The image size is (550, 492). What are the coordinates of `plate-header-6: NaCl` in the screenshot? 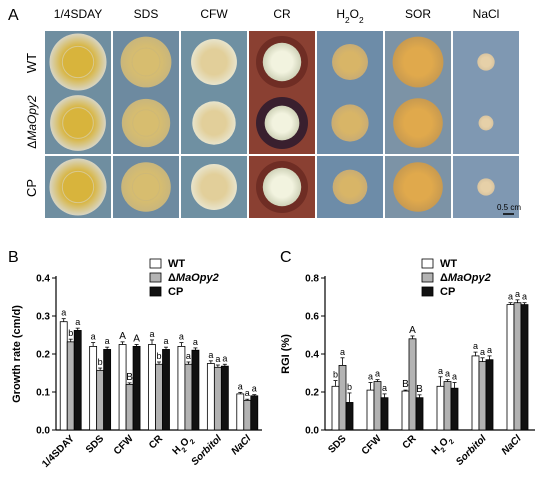 It's located at (486, 14).